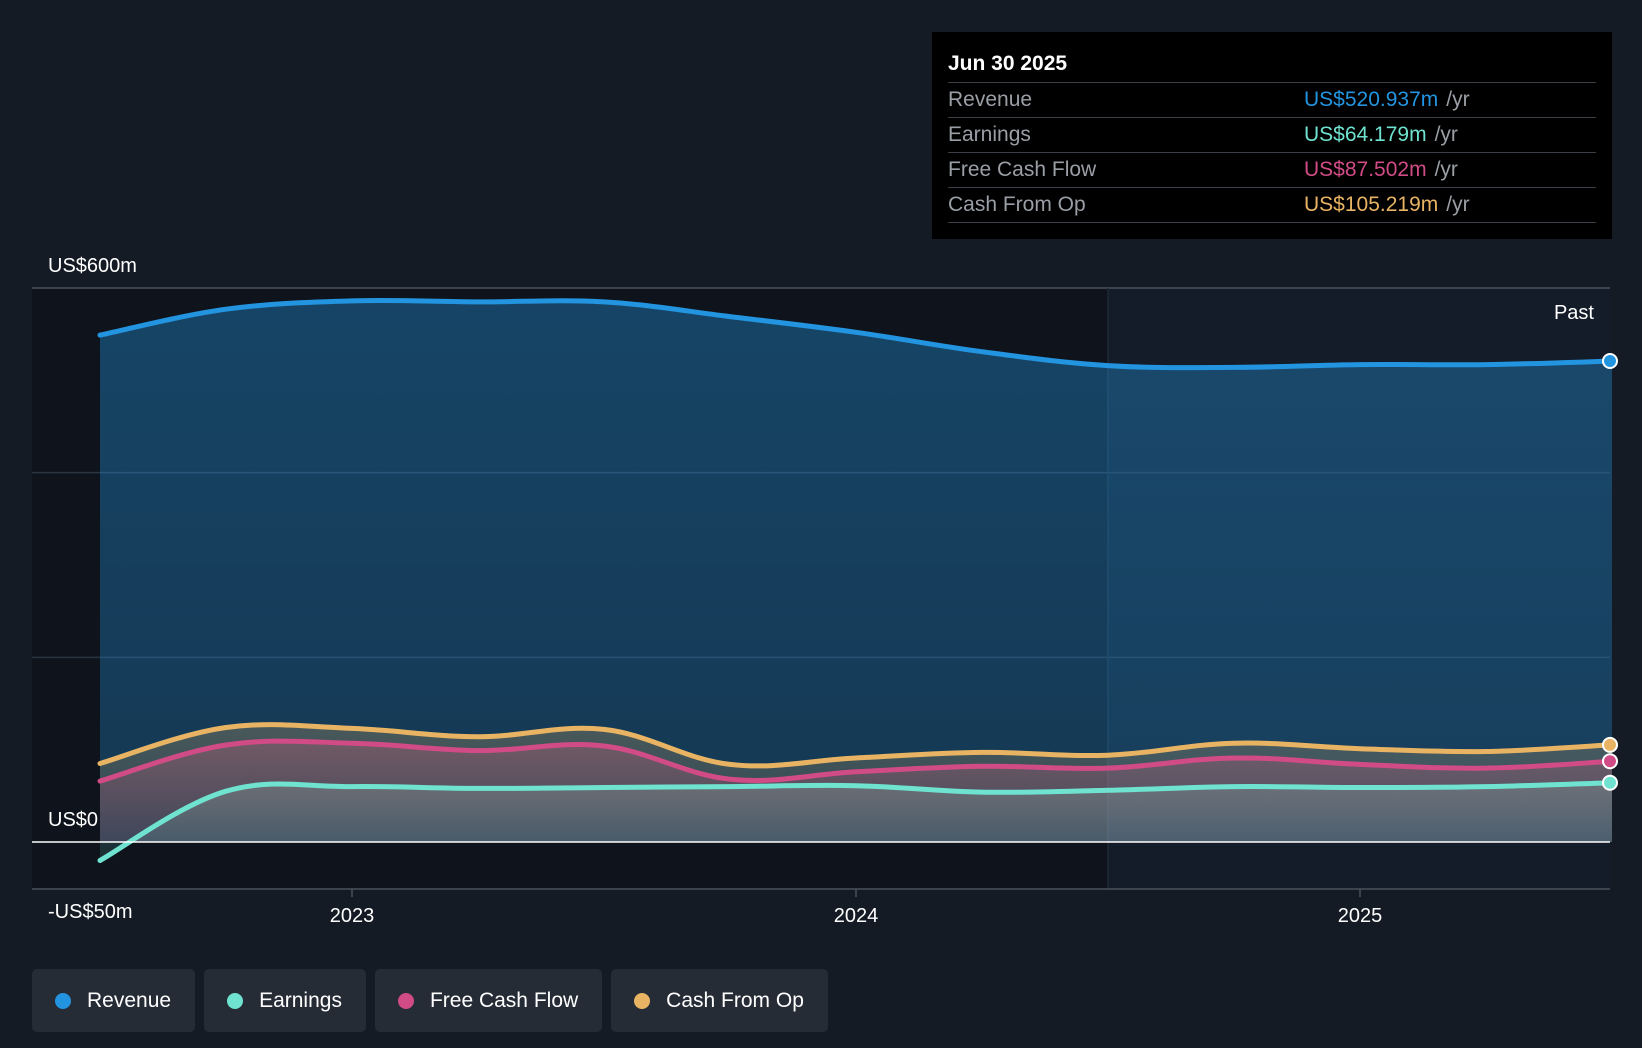  I want to click on x-tick-label: 2024, so click(856, 916).